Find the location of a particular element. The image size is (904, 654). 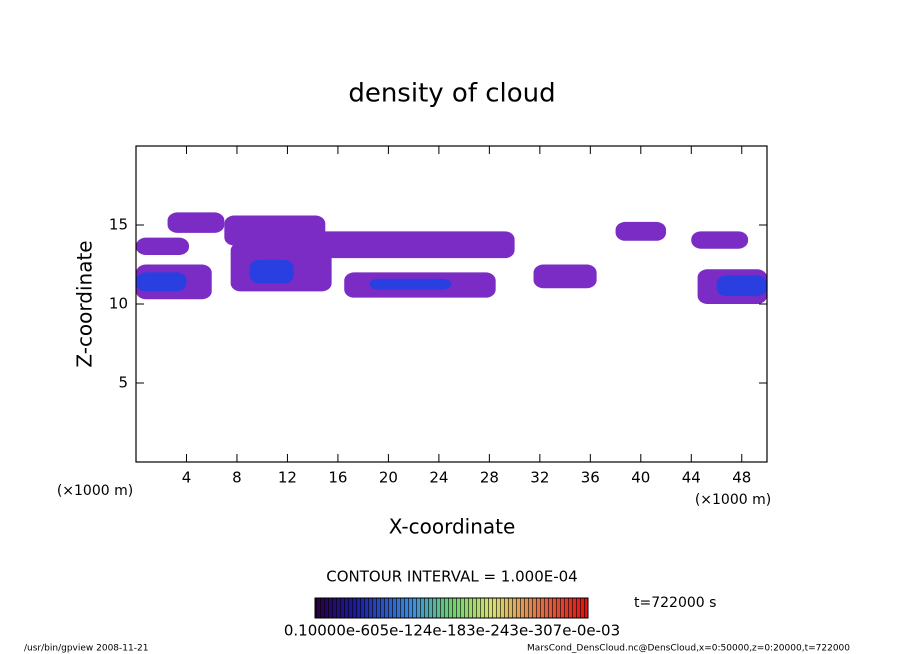

x-tick-label: 16 is located at coordinates (337, 478).